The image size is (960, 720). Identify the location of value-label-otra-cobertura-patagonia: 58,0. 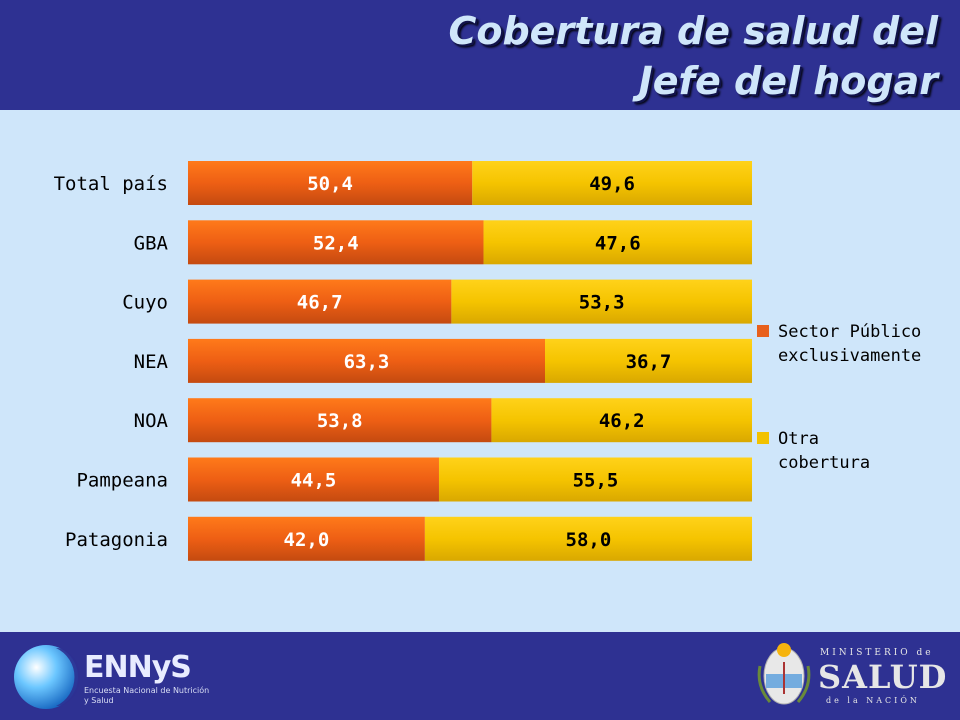
(589, 540).